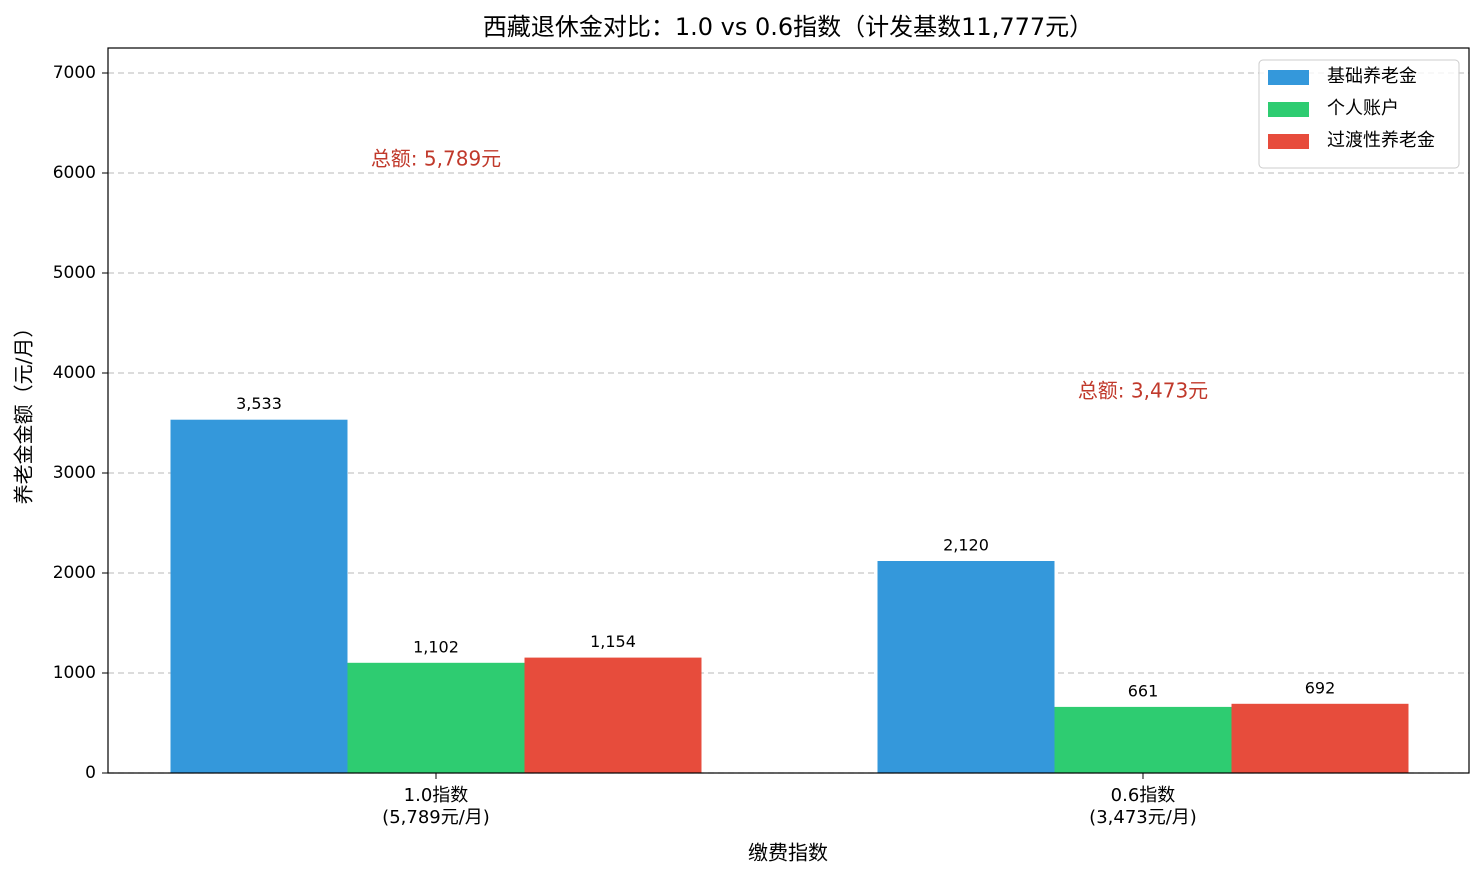 The image size is (1484, 882). Describe the element at coordinates (1381, 140) in the screenshot. I see `legend-label: 过渡性养老金` at that location.